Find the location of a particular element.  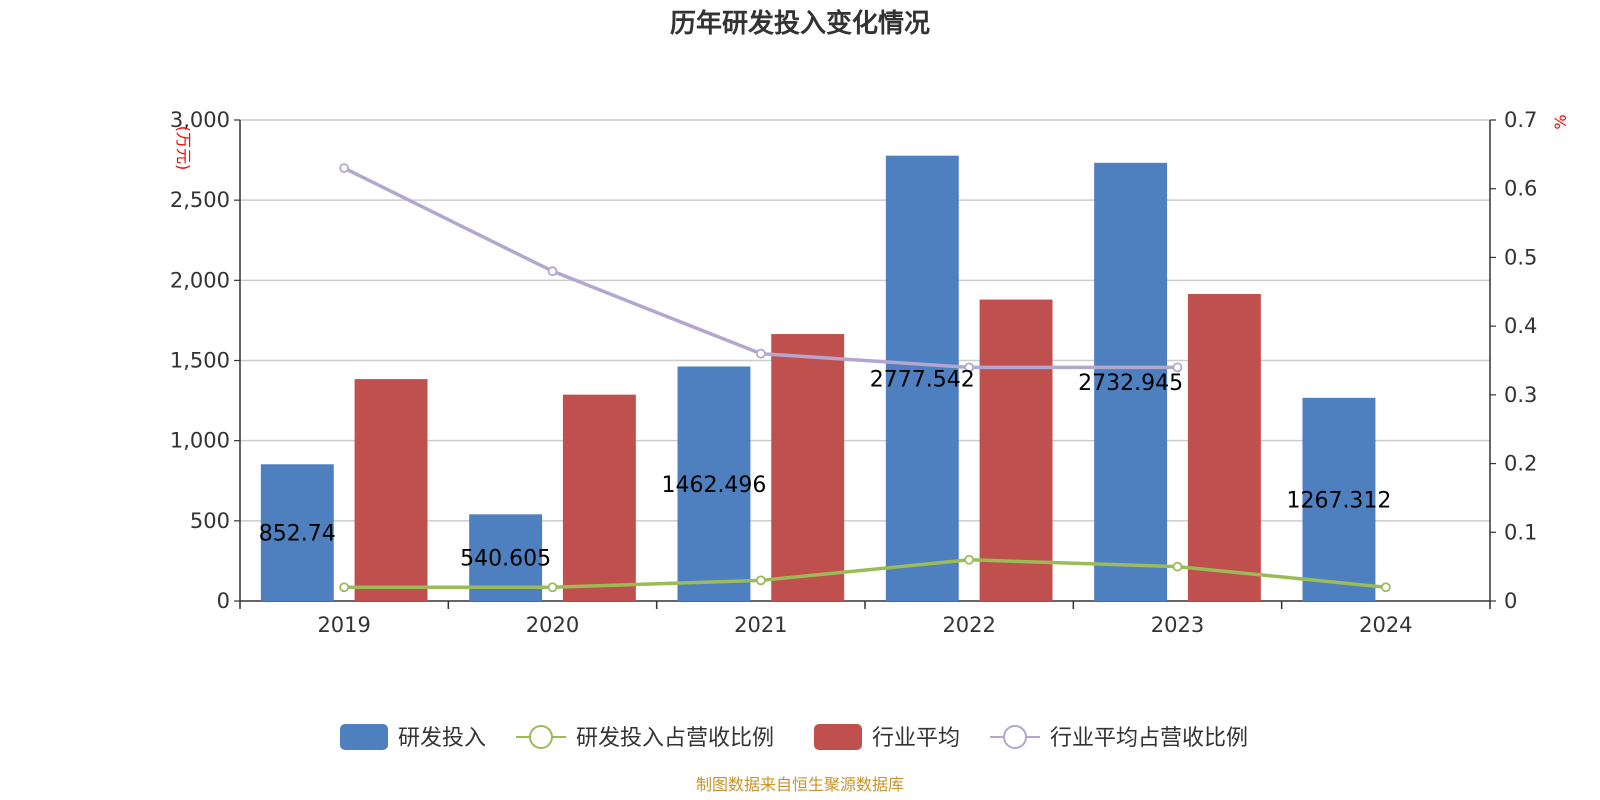

bar-data-label: 2777.542 is located at coordinates (922, 379).